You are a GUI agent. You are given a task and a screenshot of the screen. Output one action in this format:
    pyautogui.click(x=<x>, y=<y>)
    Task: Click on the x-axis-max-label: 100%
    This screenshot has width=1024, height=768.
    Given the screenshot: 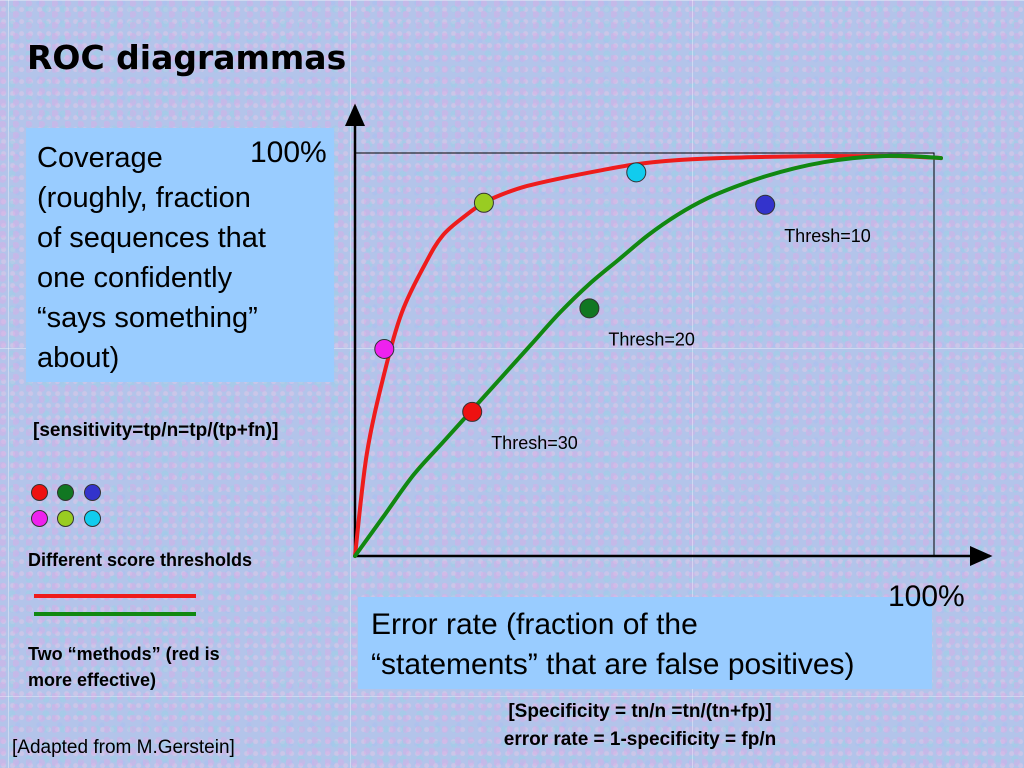 What is the action you would take?
    pyautogui.click(x=926, y=596)
    